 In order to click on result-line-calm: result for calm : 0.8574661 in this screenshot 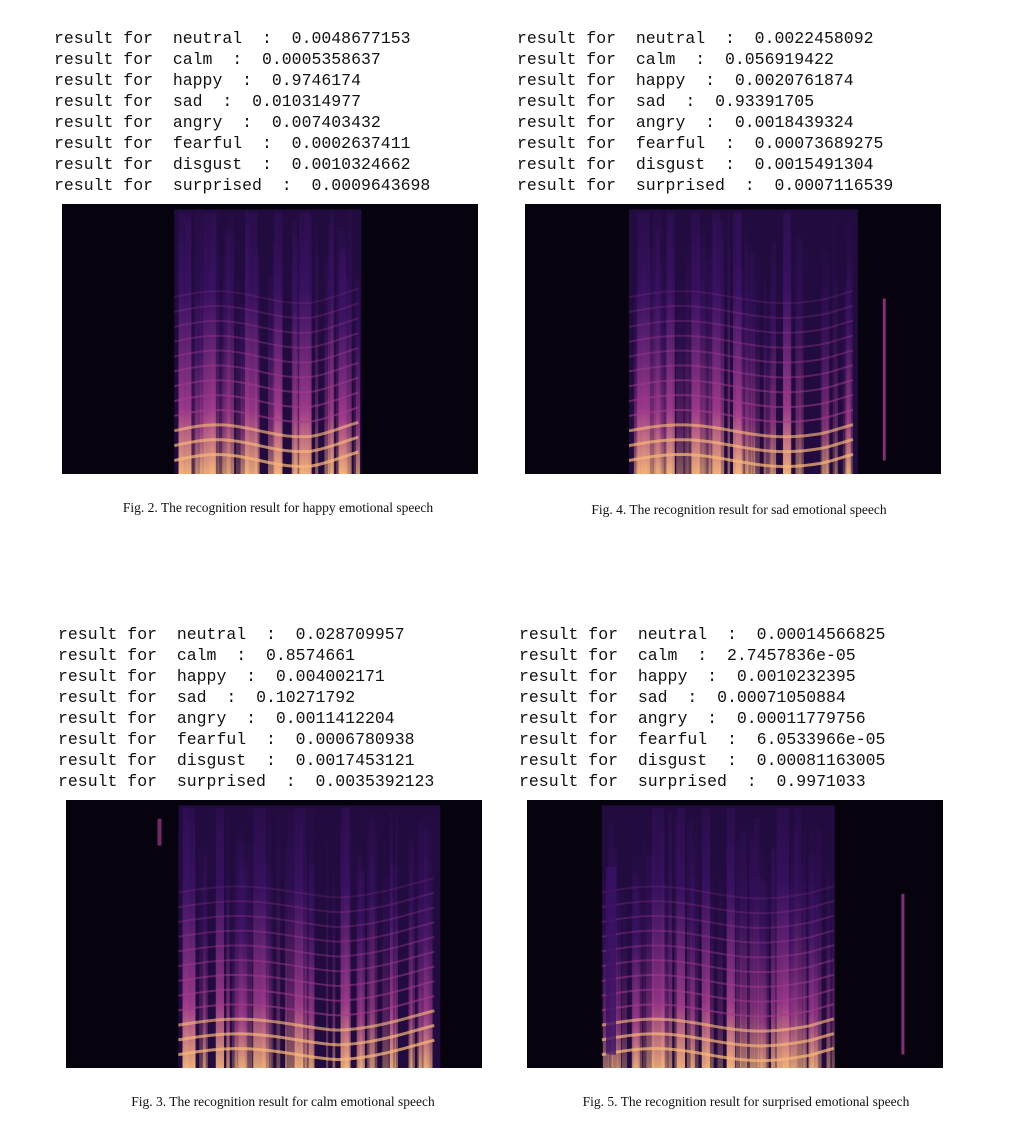, I will do `click(207, 655)`.